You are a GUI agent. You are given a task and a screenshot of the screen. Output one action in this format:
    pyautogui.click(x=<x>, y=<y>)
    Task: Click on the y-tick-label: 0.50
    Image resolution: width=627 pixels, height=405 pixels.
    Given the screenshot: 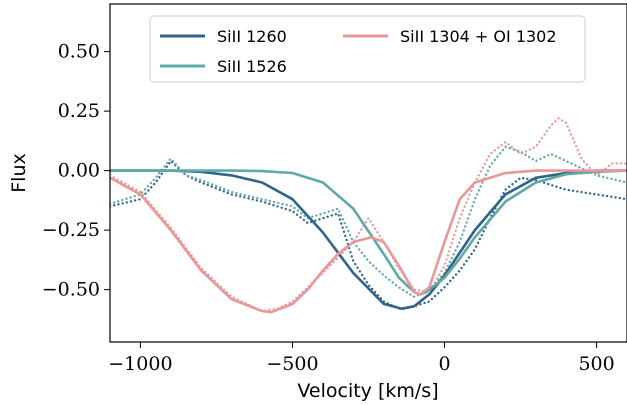 What is the action you would take?
    pyautogui.click(x=79, y=52)
    